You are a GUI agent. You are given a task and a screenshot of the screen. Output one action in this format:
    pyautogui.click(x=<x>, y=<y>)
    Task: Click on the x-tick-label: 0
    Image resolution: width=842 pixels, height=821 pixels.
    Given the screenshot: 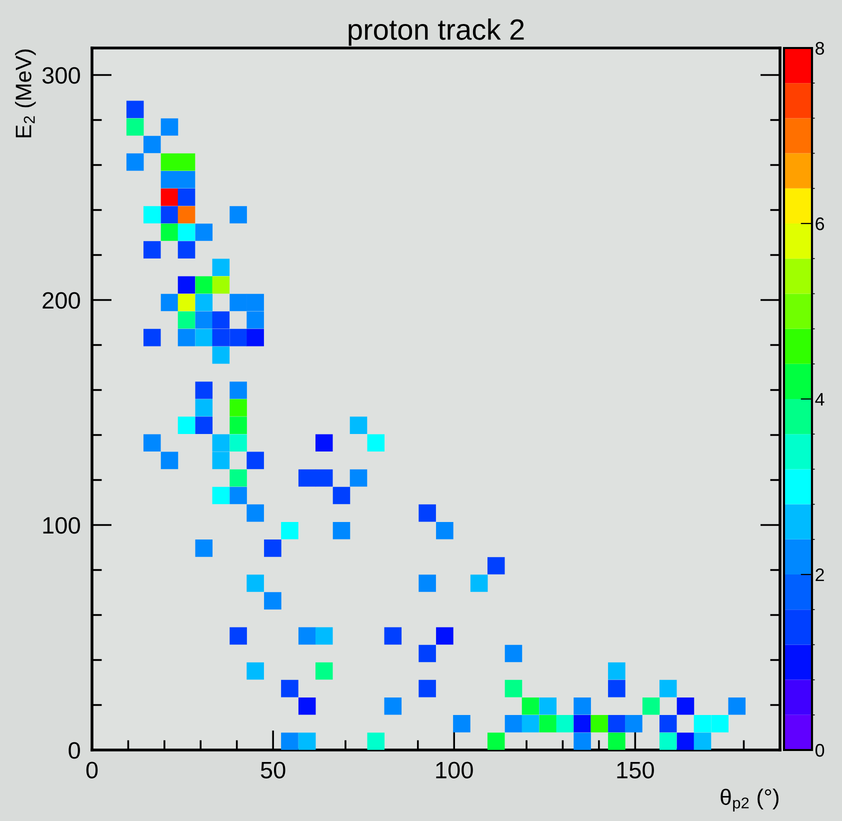 What is the action you would take?
    pyautogui.click(x=92, y=770)
    